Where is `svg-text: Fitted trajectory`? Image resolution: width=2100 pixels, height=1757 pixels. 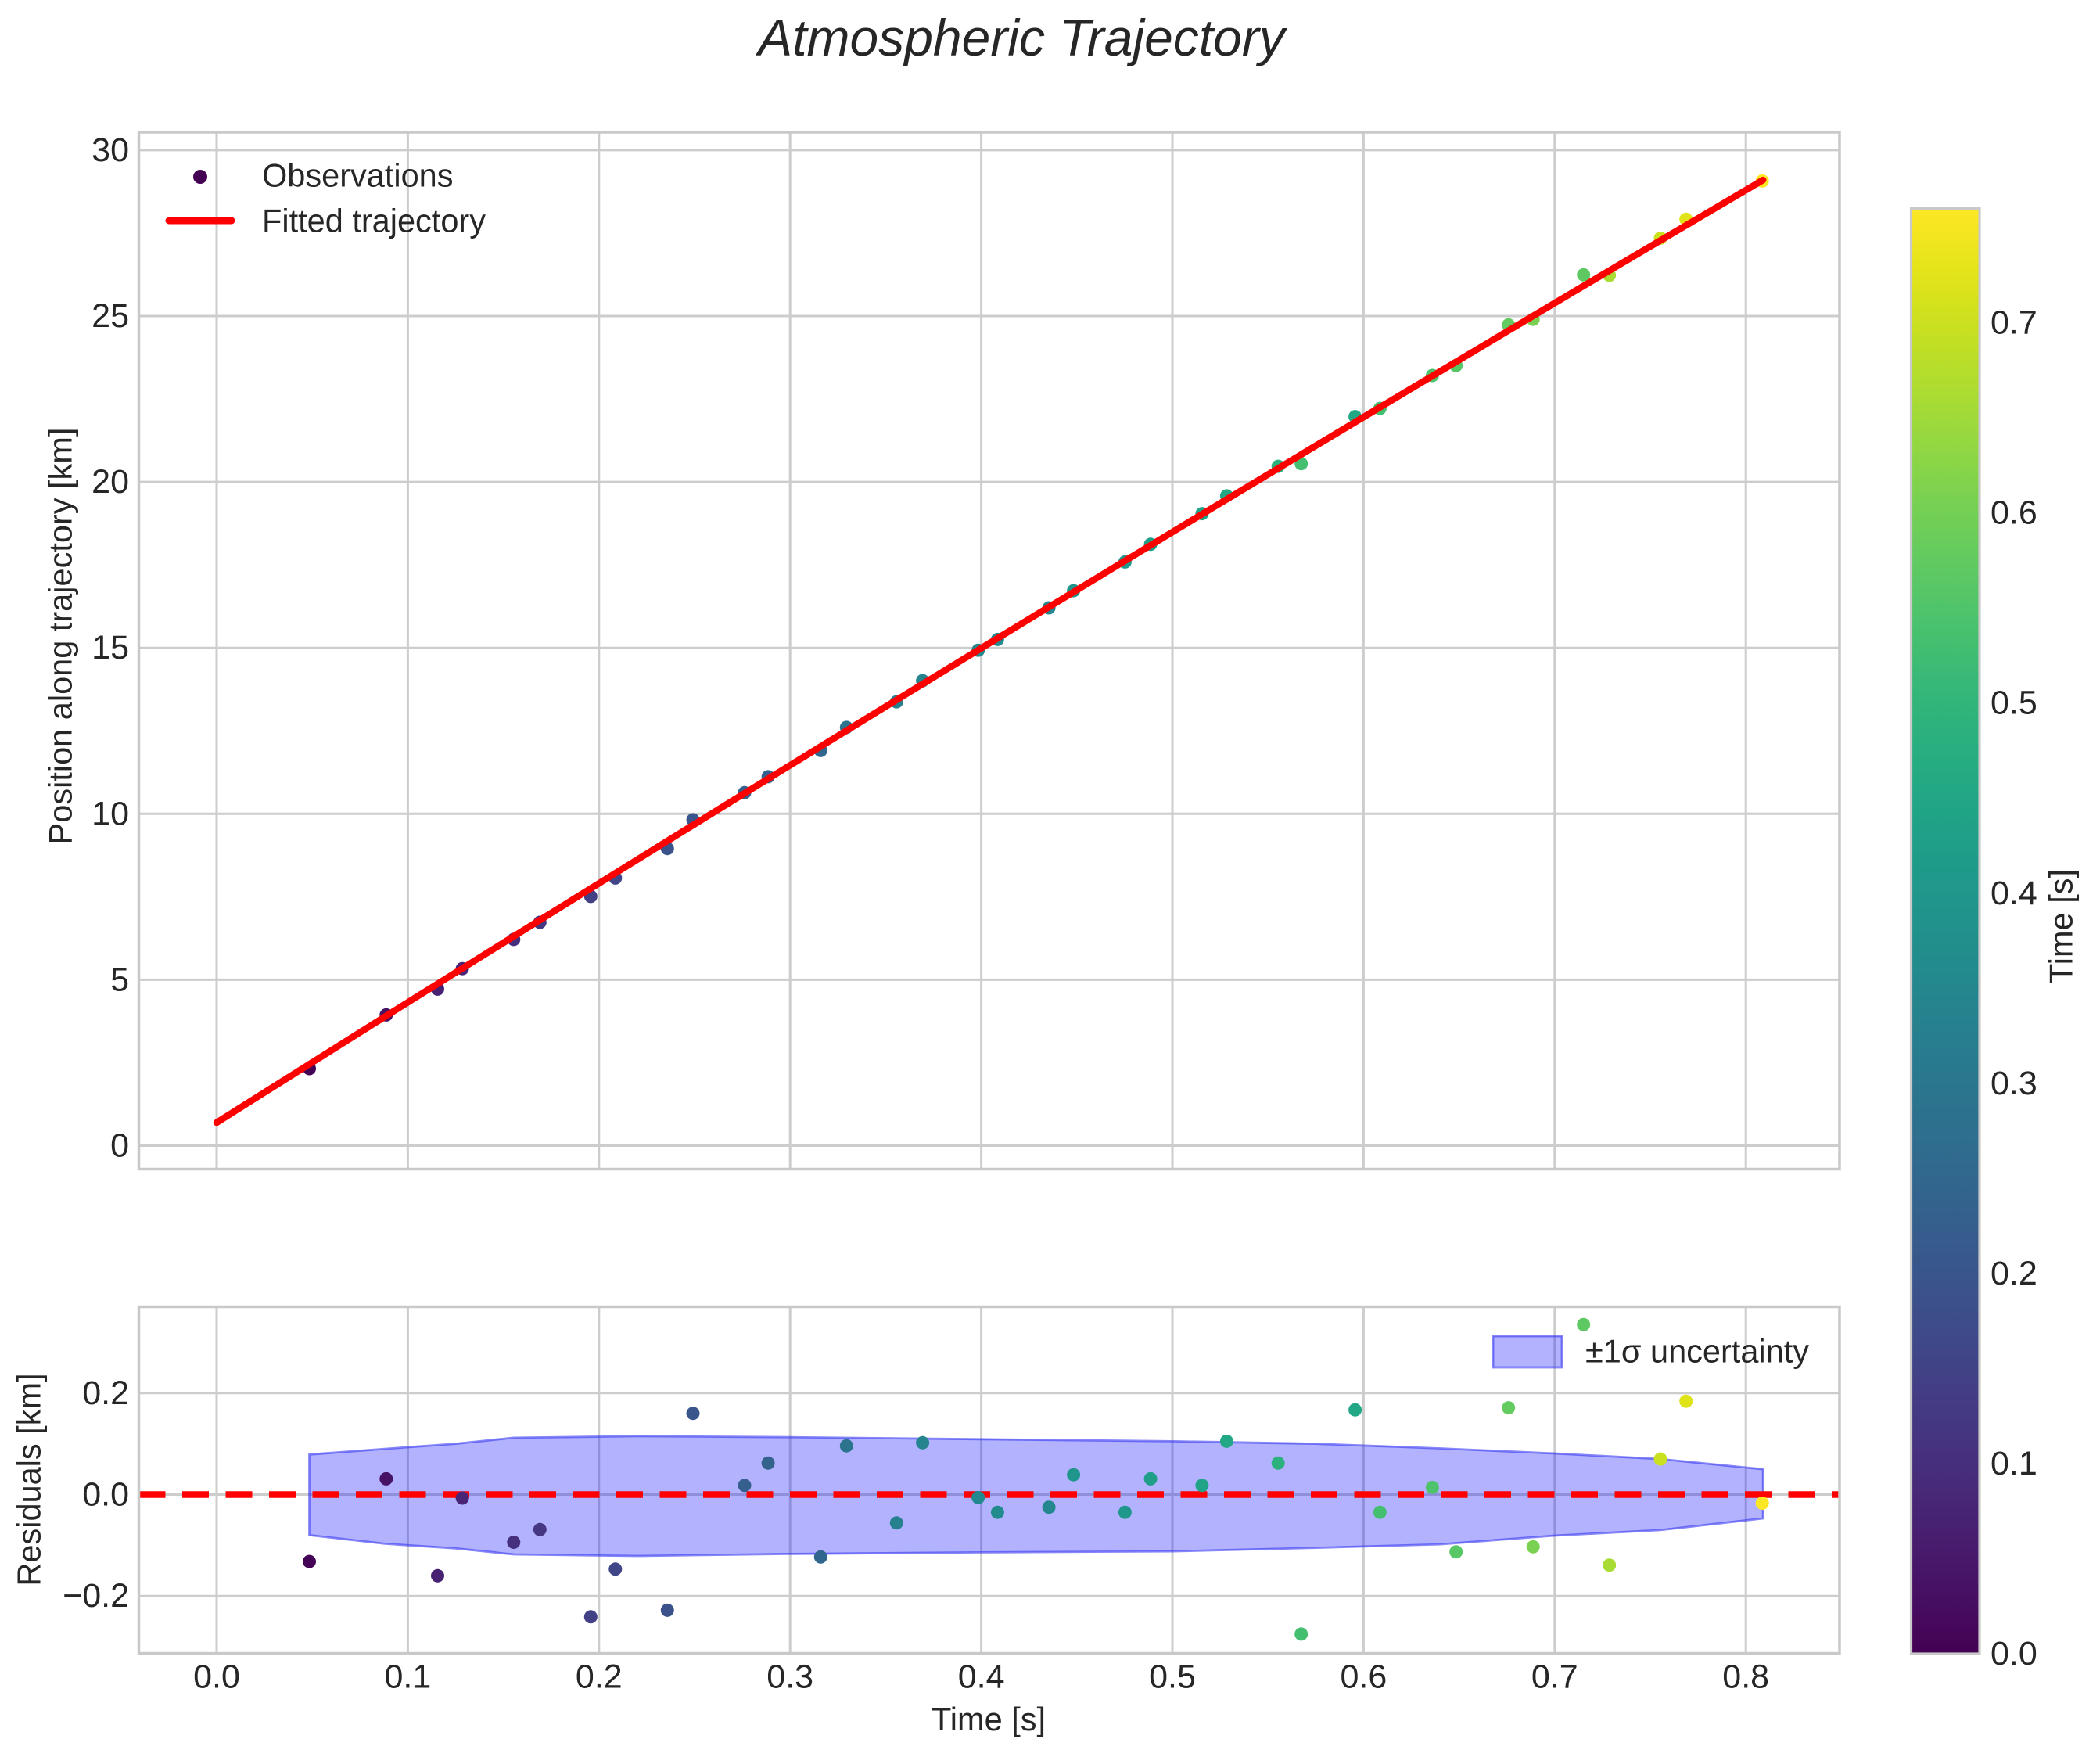
svg-text: Fitted trajectory is located at coordinates (374, 221).